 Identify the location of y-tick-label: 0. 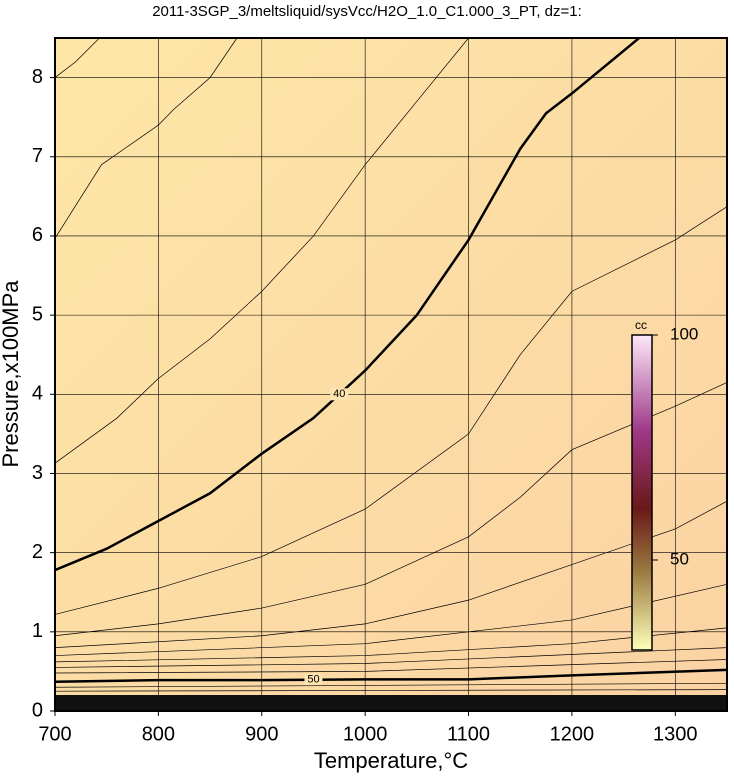
(37, 710).